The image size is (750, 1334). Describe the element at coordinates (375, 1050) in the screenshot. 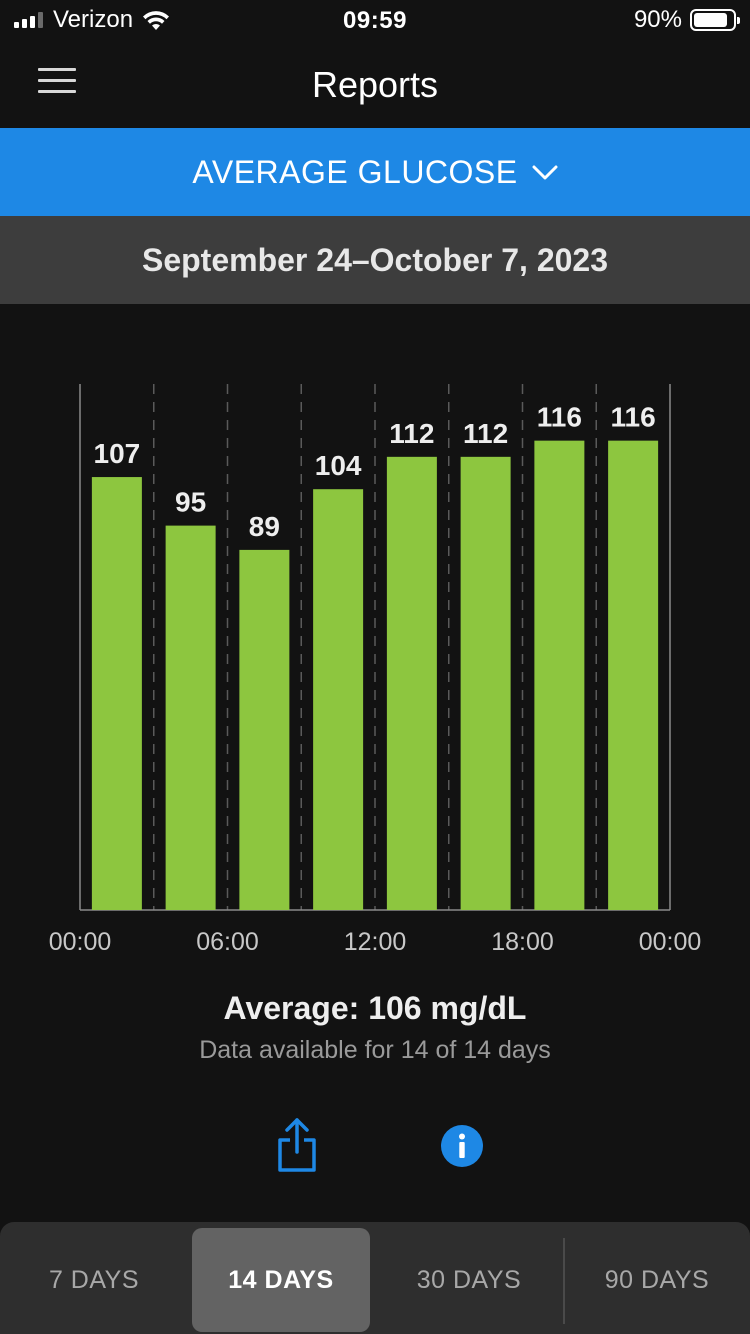

I see `data-availability: Data available for 14 of 14 days` at that location.